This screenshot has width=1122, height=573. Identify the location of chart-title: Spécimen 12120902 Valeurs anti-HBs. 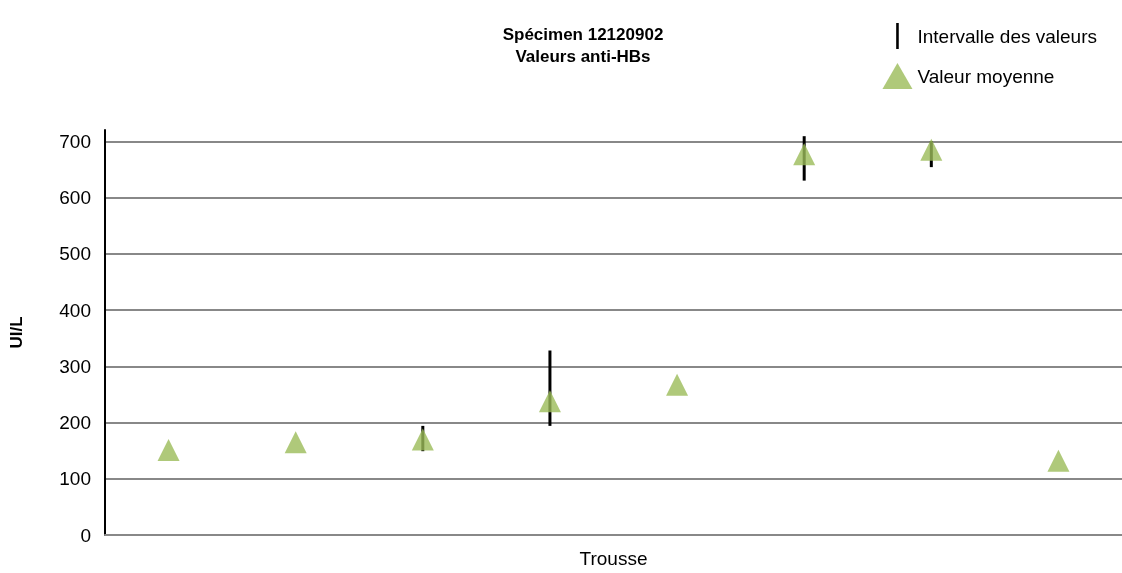
(583, 45).